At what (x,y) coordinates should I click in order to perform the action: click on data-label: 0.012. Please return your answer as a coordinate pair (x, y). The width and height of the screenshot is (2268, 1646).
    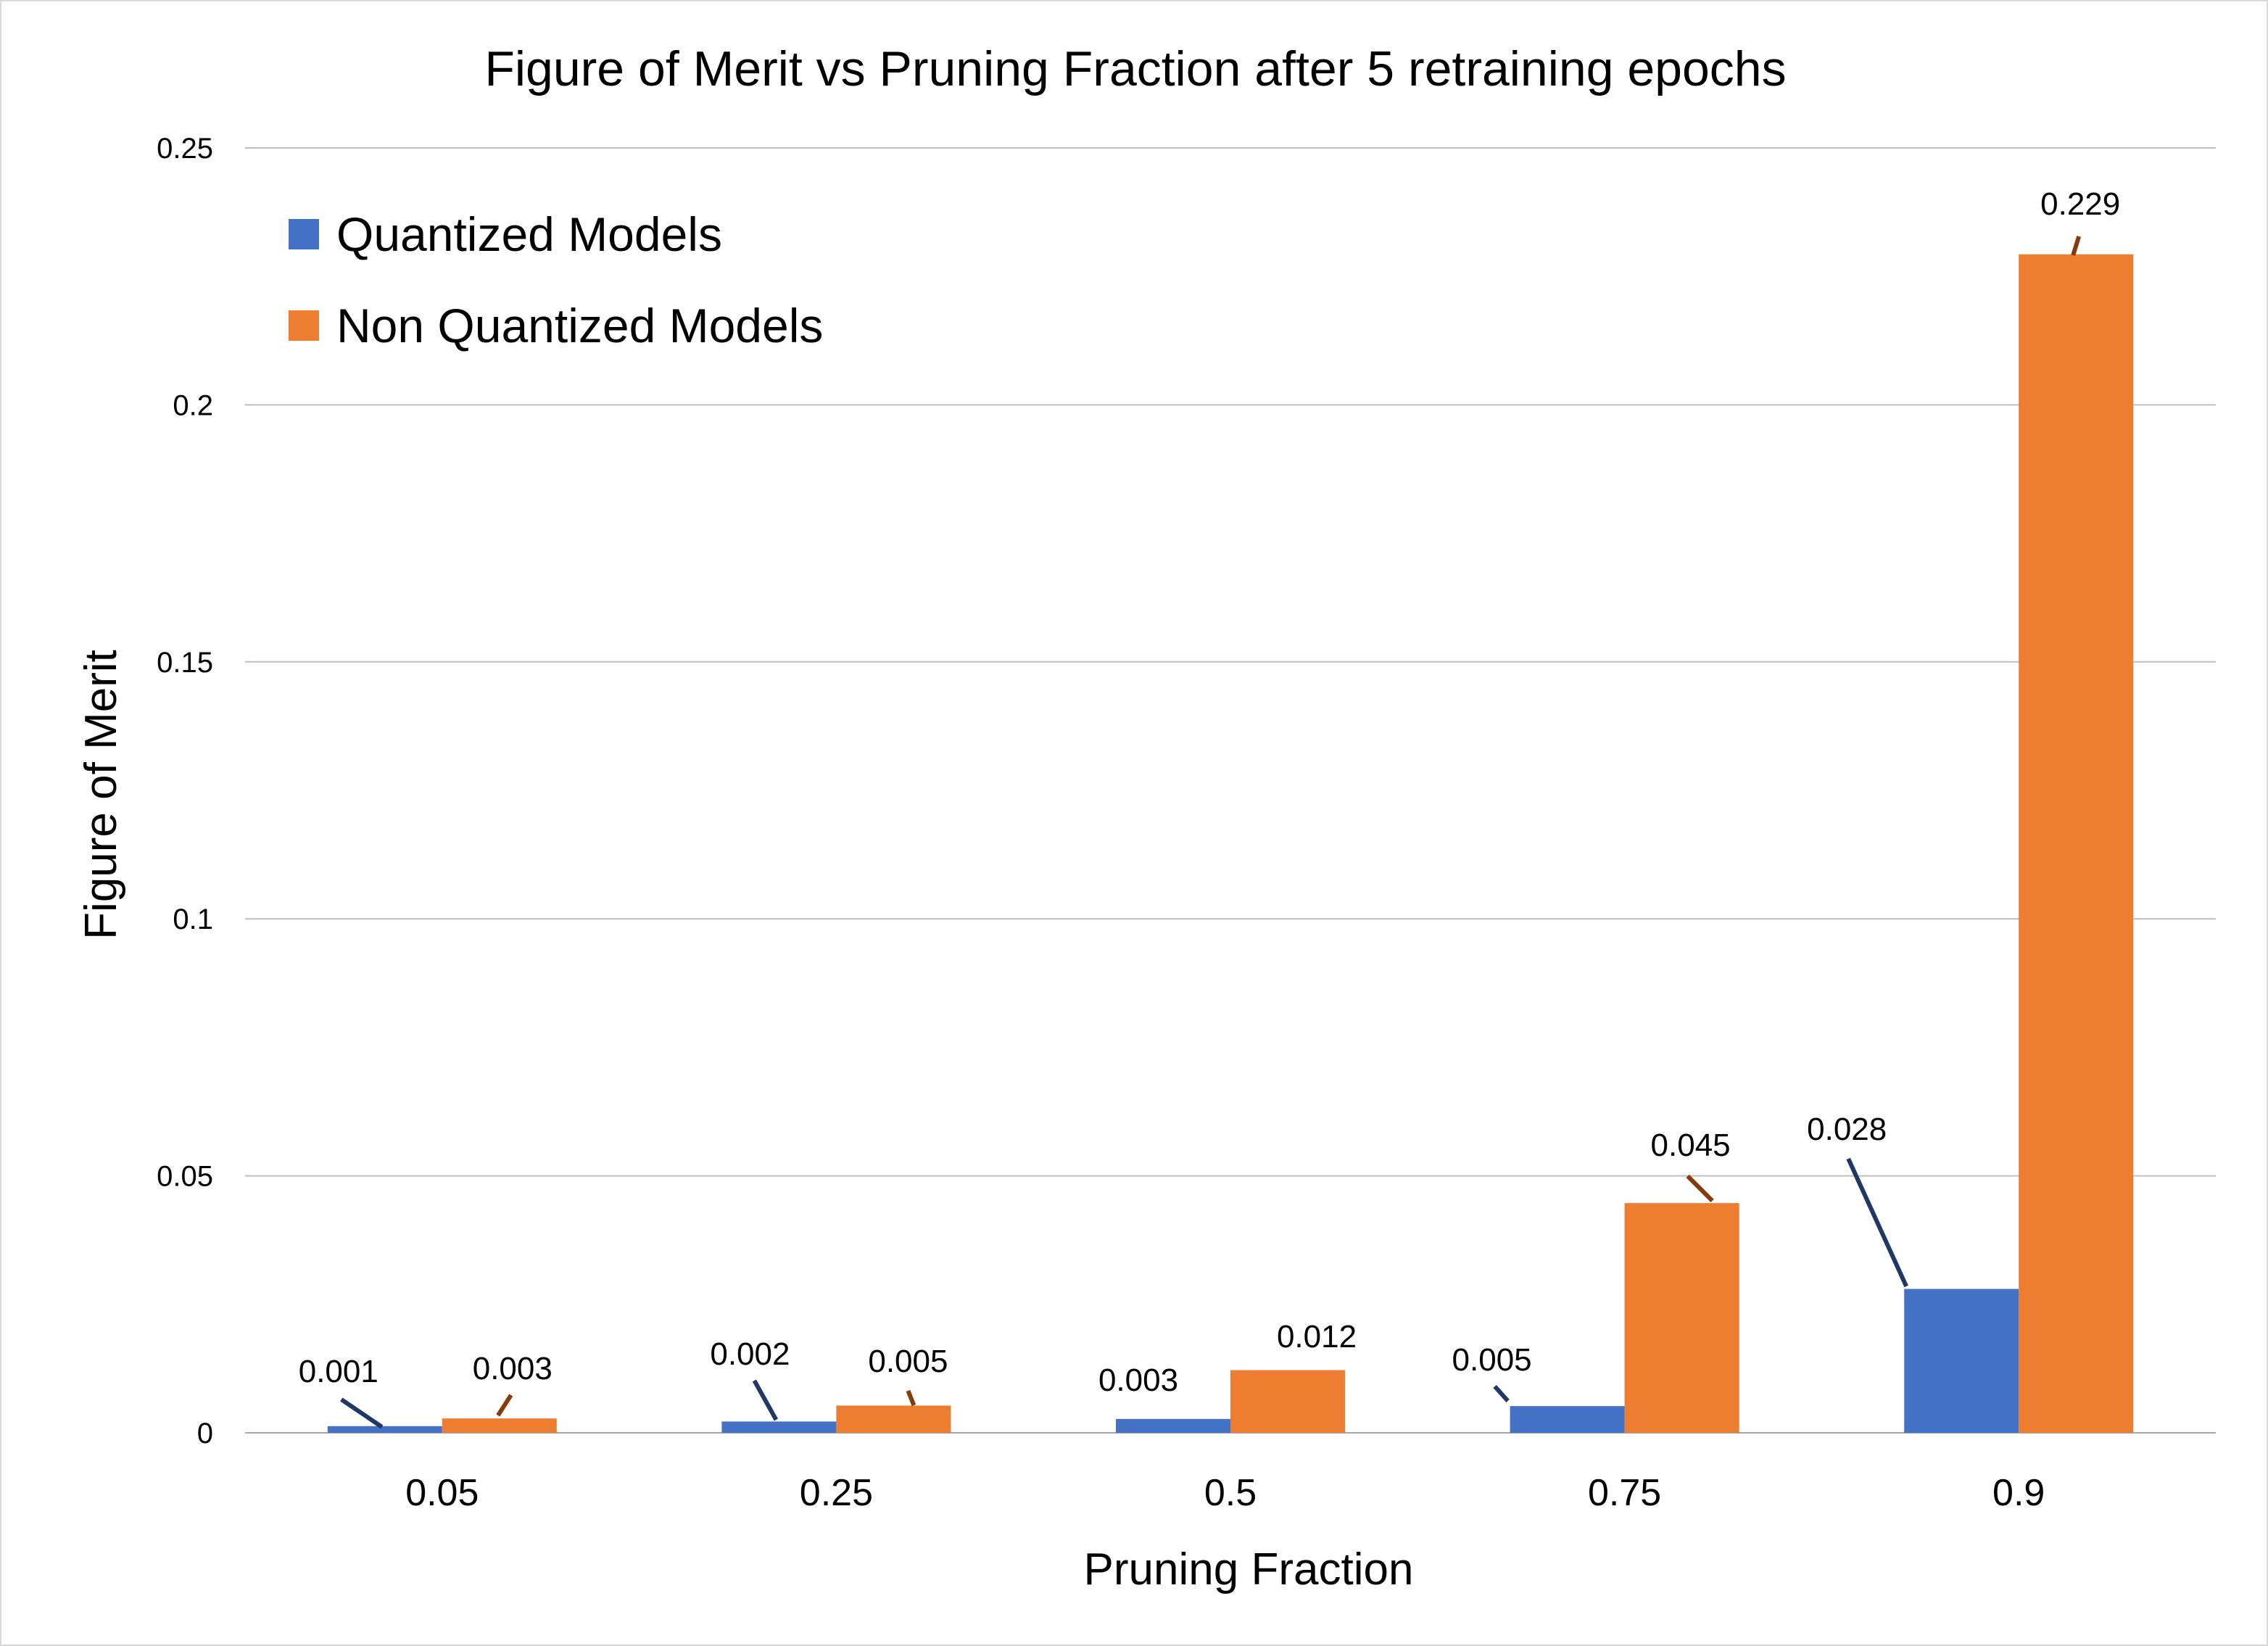
    Looking at the image, I should click on (1317, 1337).